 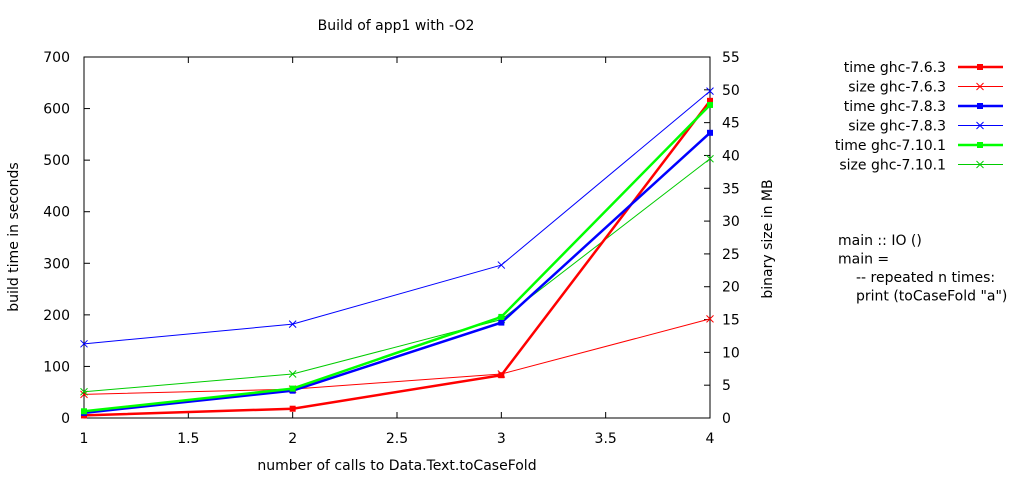 I want to click on x-tick-label: 3, so click(x=501, y=439).